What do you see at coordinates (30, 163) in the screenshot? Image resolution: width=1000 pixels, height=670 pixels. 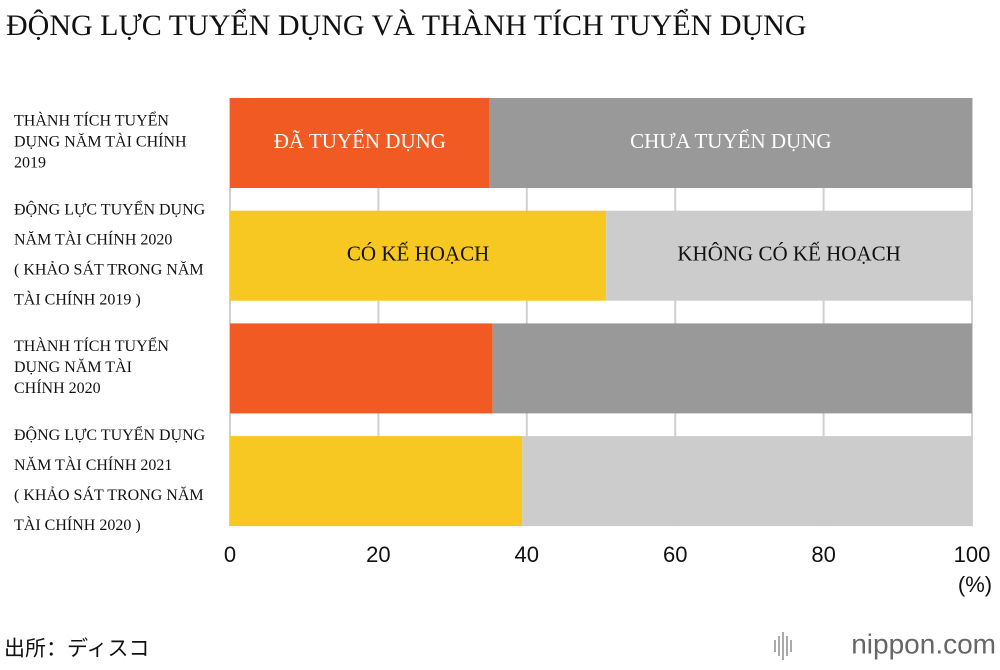 I see `y-tick-label: 2019` at bounding box center [30, 163].